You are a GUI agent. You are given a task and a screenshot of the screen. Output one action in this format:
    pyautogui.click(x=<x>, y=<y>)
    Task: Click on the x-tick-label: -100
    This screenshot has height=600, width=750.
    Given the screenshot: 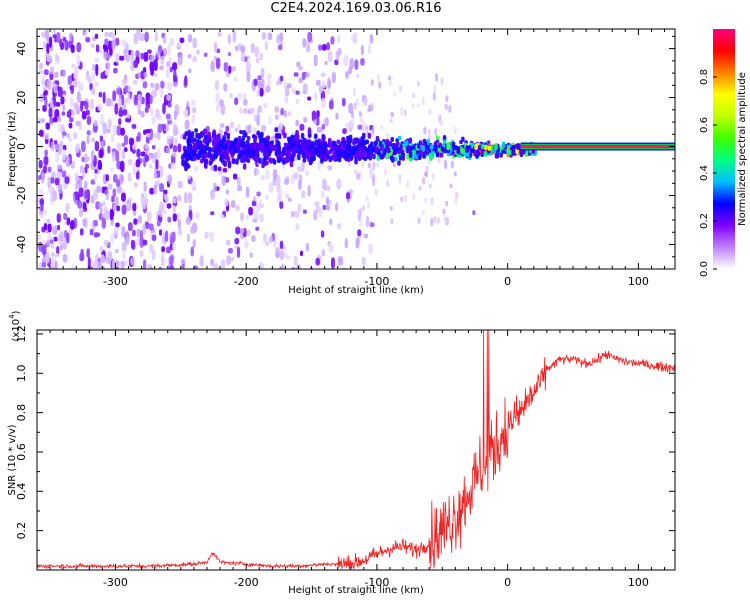 What is the action you would take?
    pyautogui.click(x=376, y=582)
    